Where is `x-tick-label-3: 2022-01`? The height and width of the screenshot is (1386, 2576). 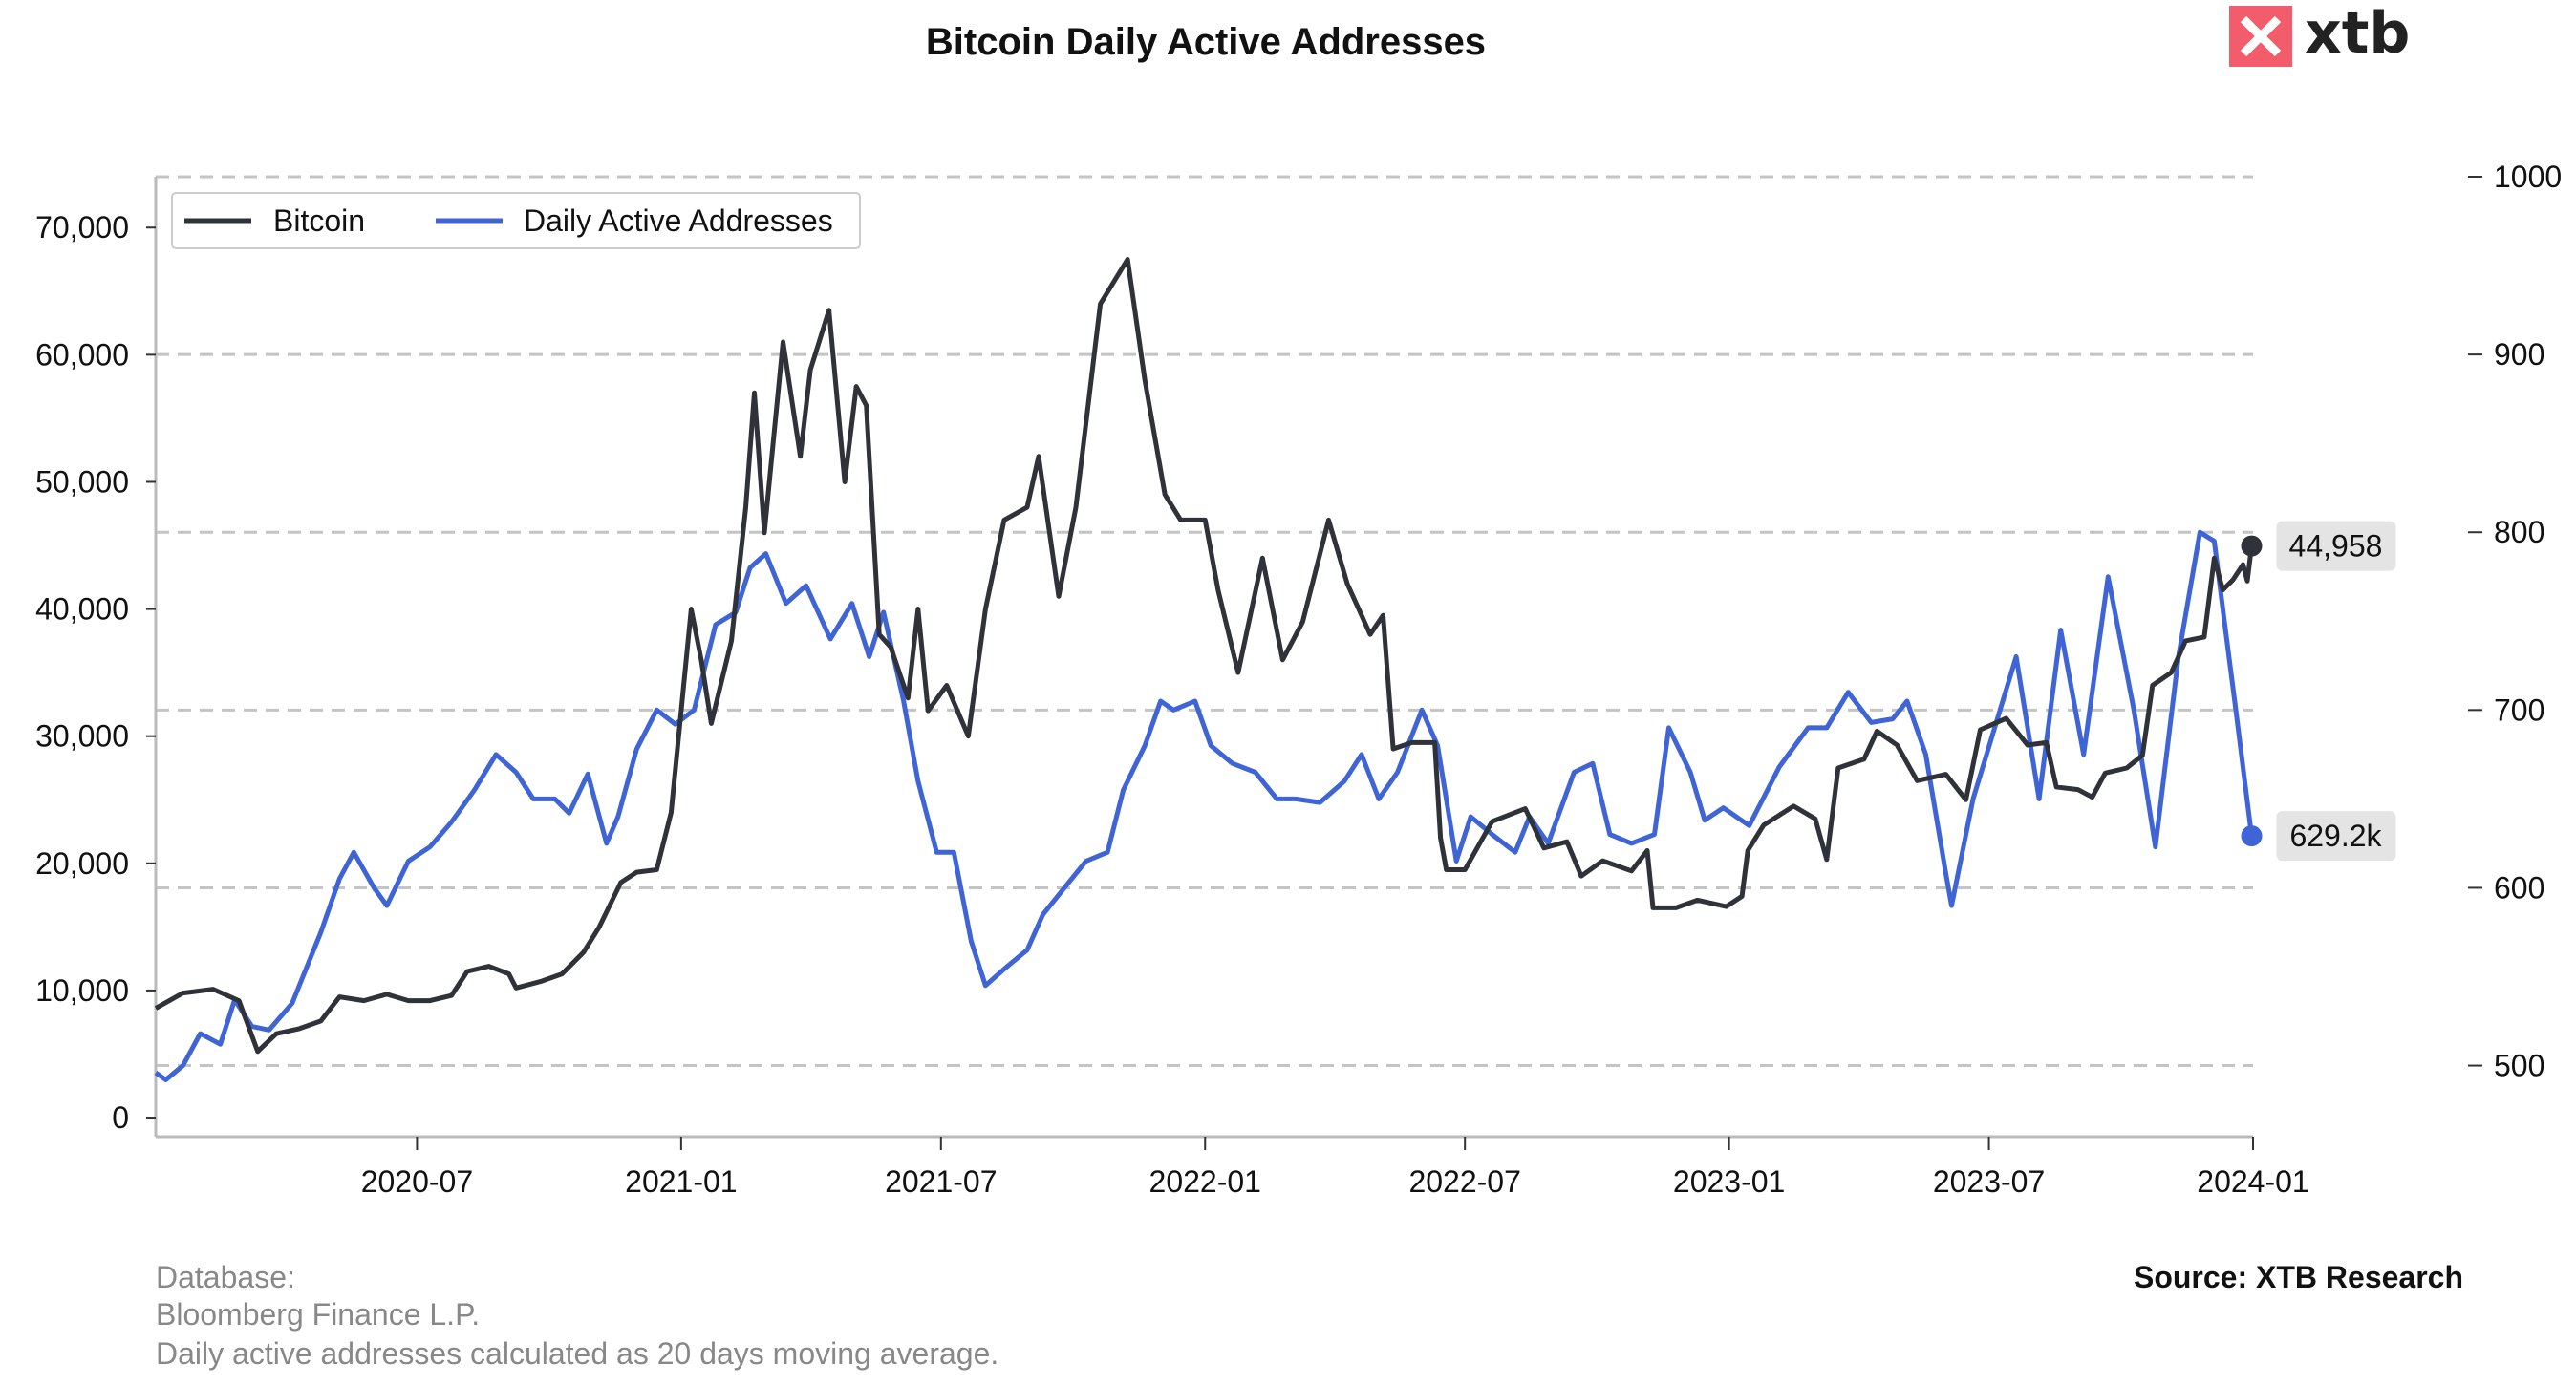
x-tick-label-3: 2022-01 is located at coordinates (1205, 1182).